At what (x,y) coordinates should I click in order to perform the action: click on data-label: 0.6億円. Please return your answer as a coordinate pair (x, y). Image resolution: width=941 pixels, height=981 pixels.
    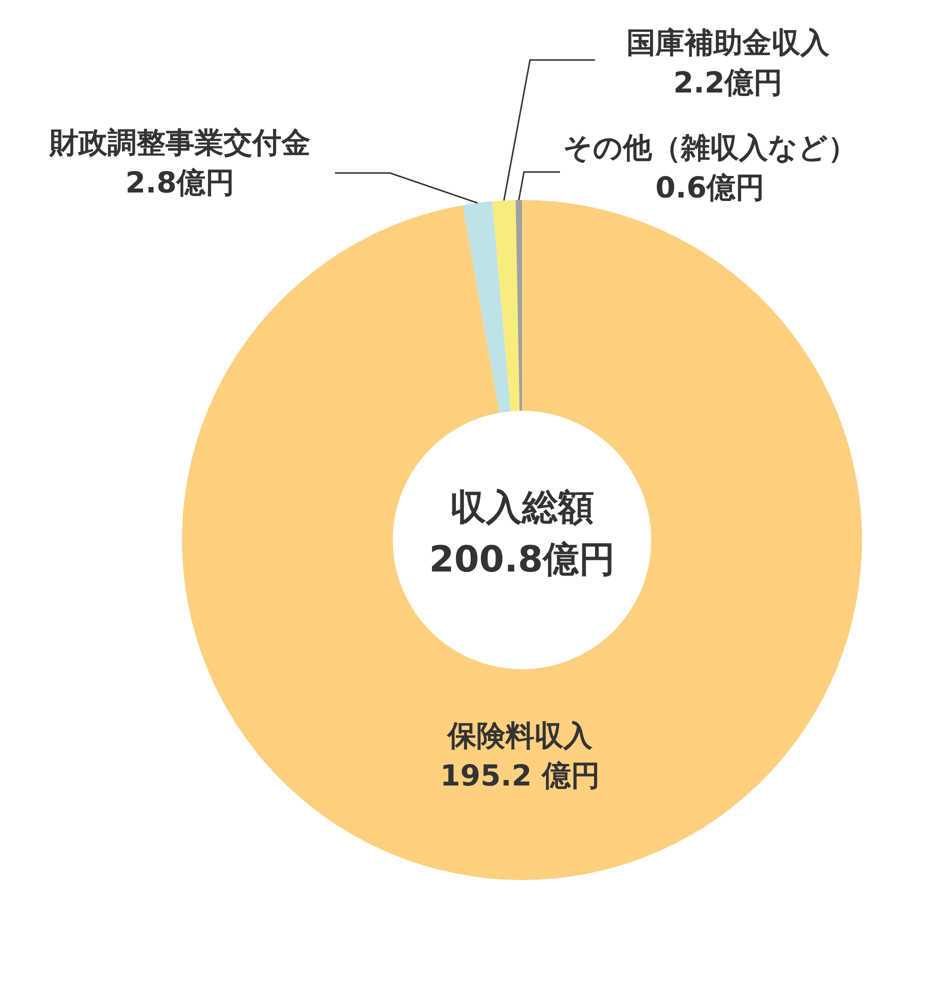
    Looking at the image, I should click on (710, 187).